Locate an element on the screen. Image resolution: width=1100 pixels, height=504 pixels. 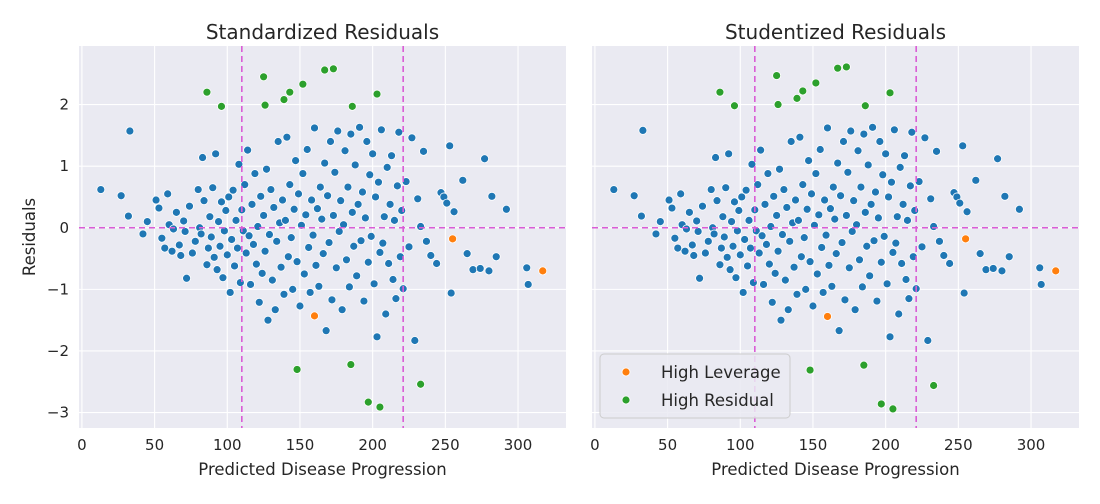
x-tick-label: 0 is located at coordinates (82, 445).